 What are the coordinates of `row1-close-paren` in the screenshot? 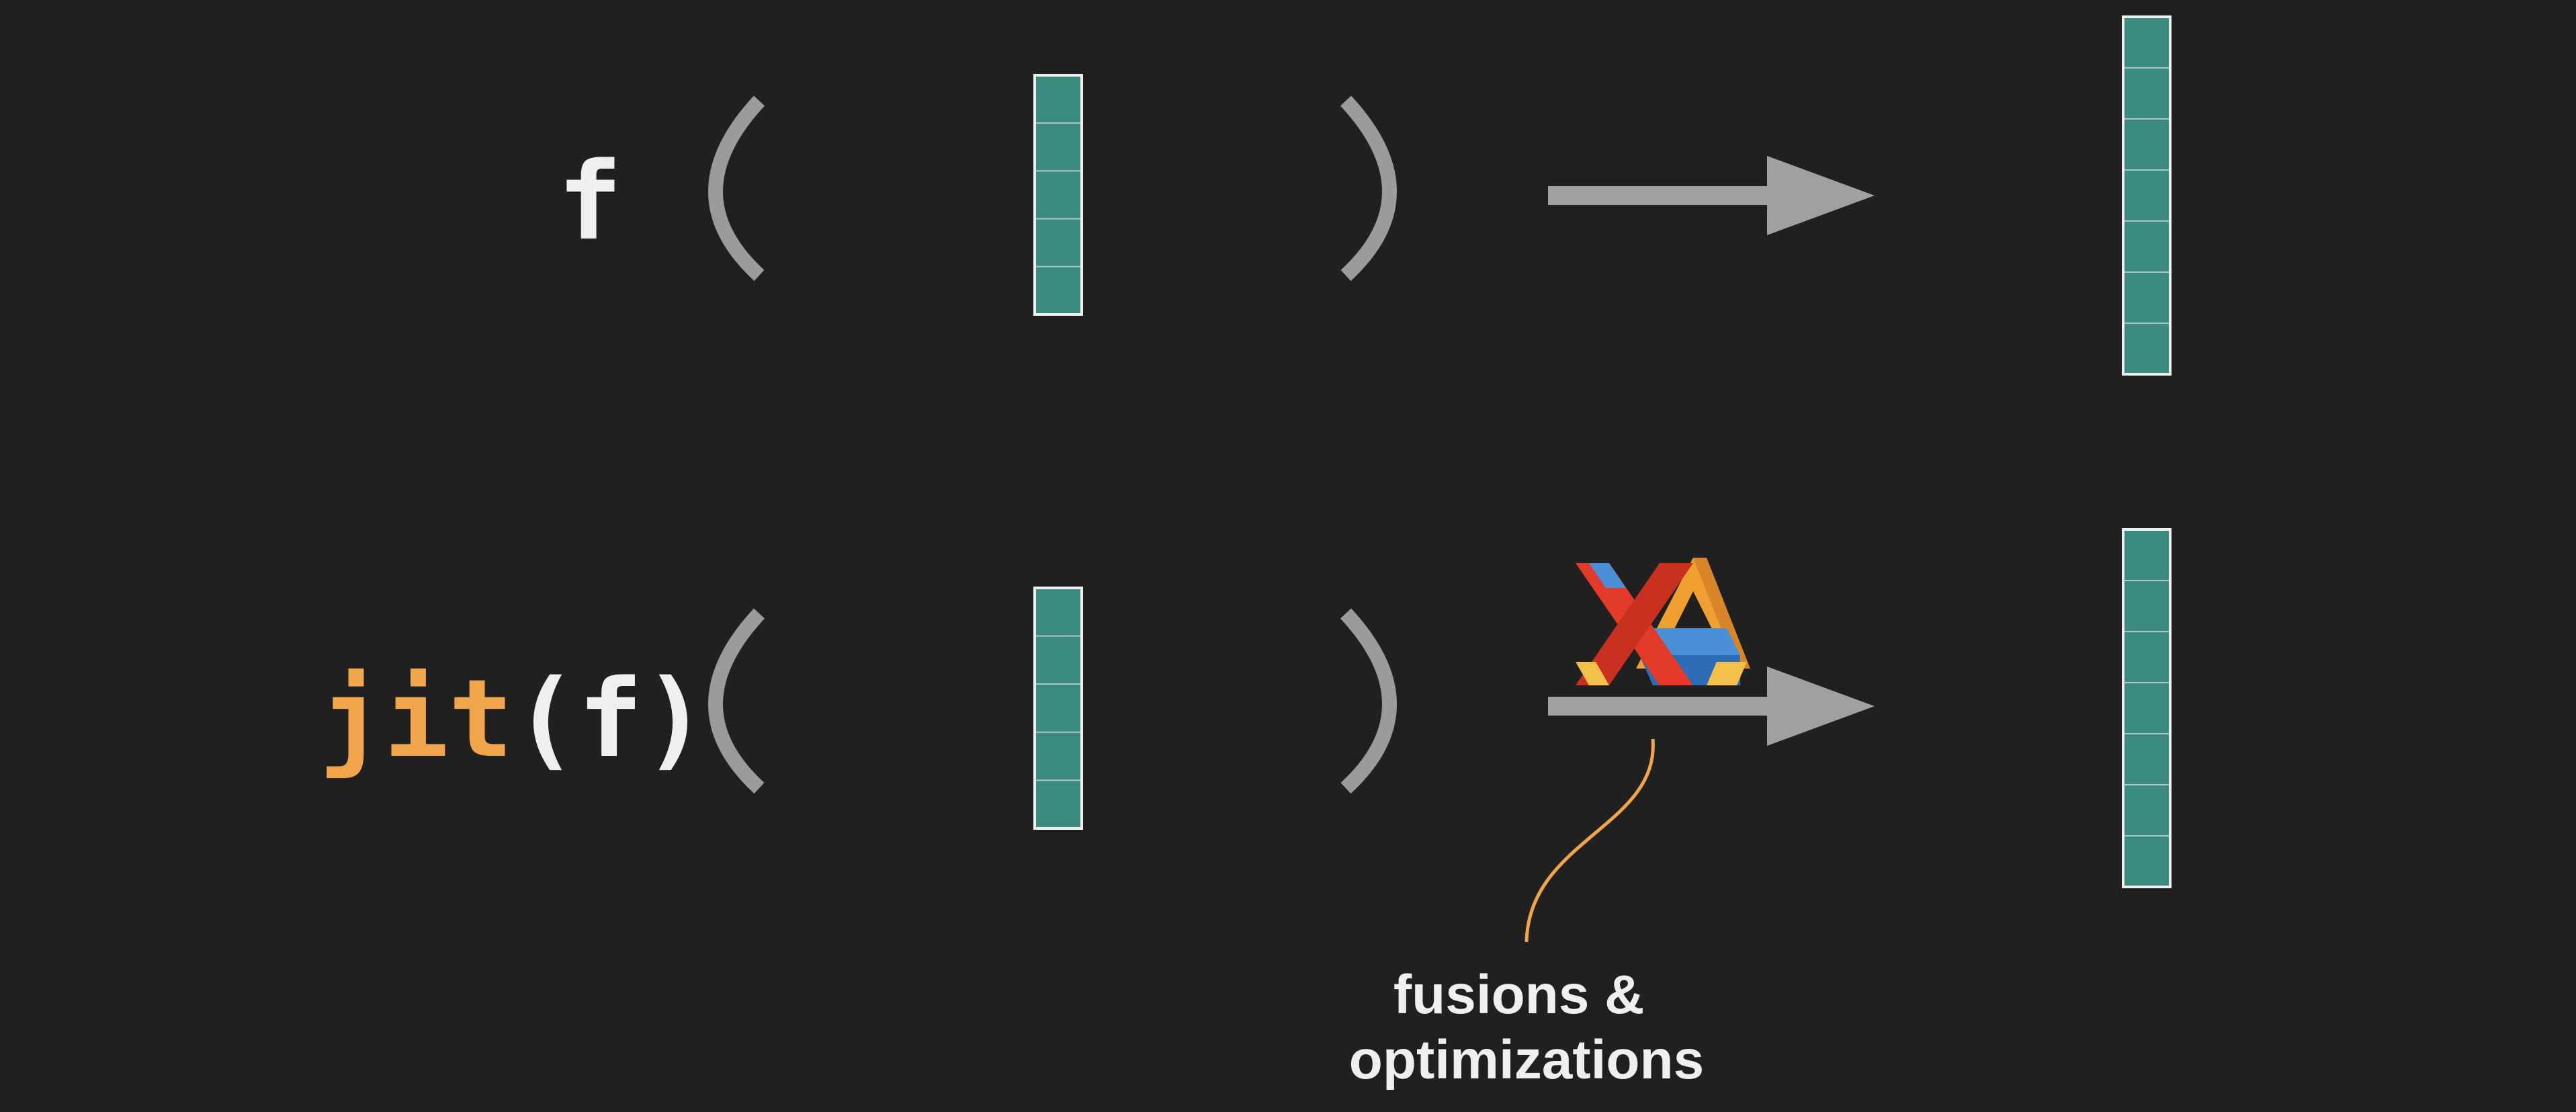 It's located at (1368, 188).